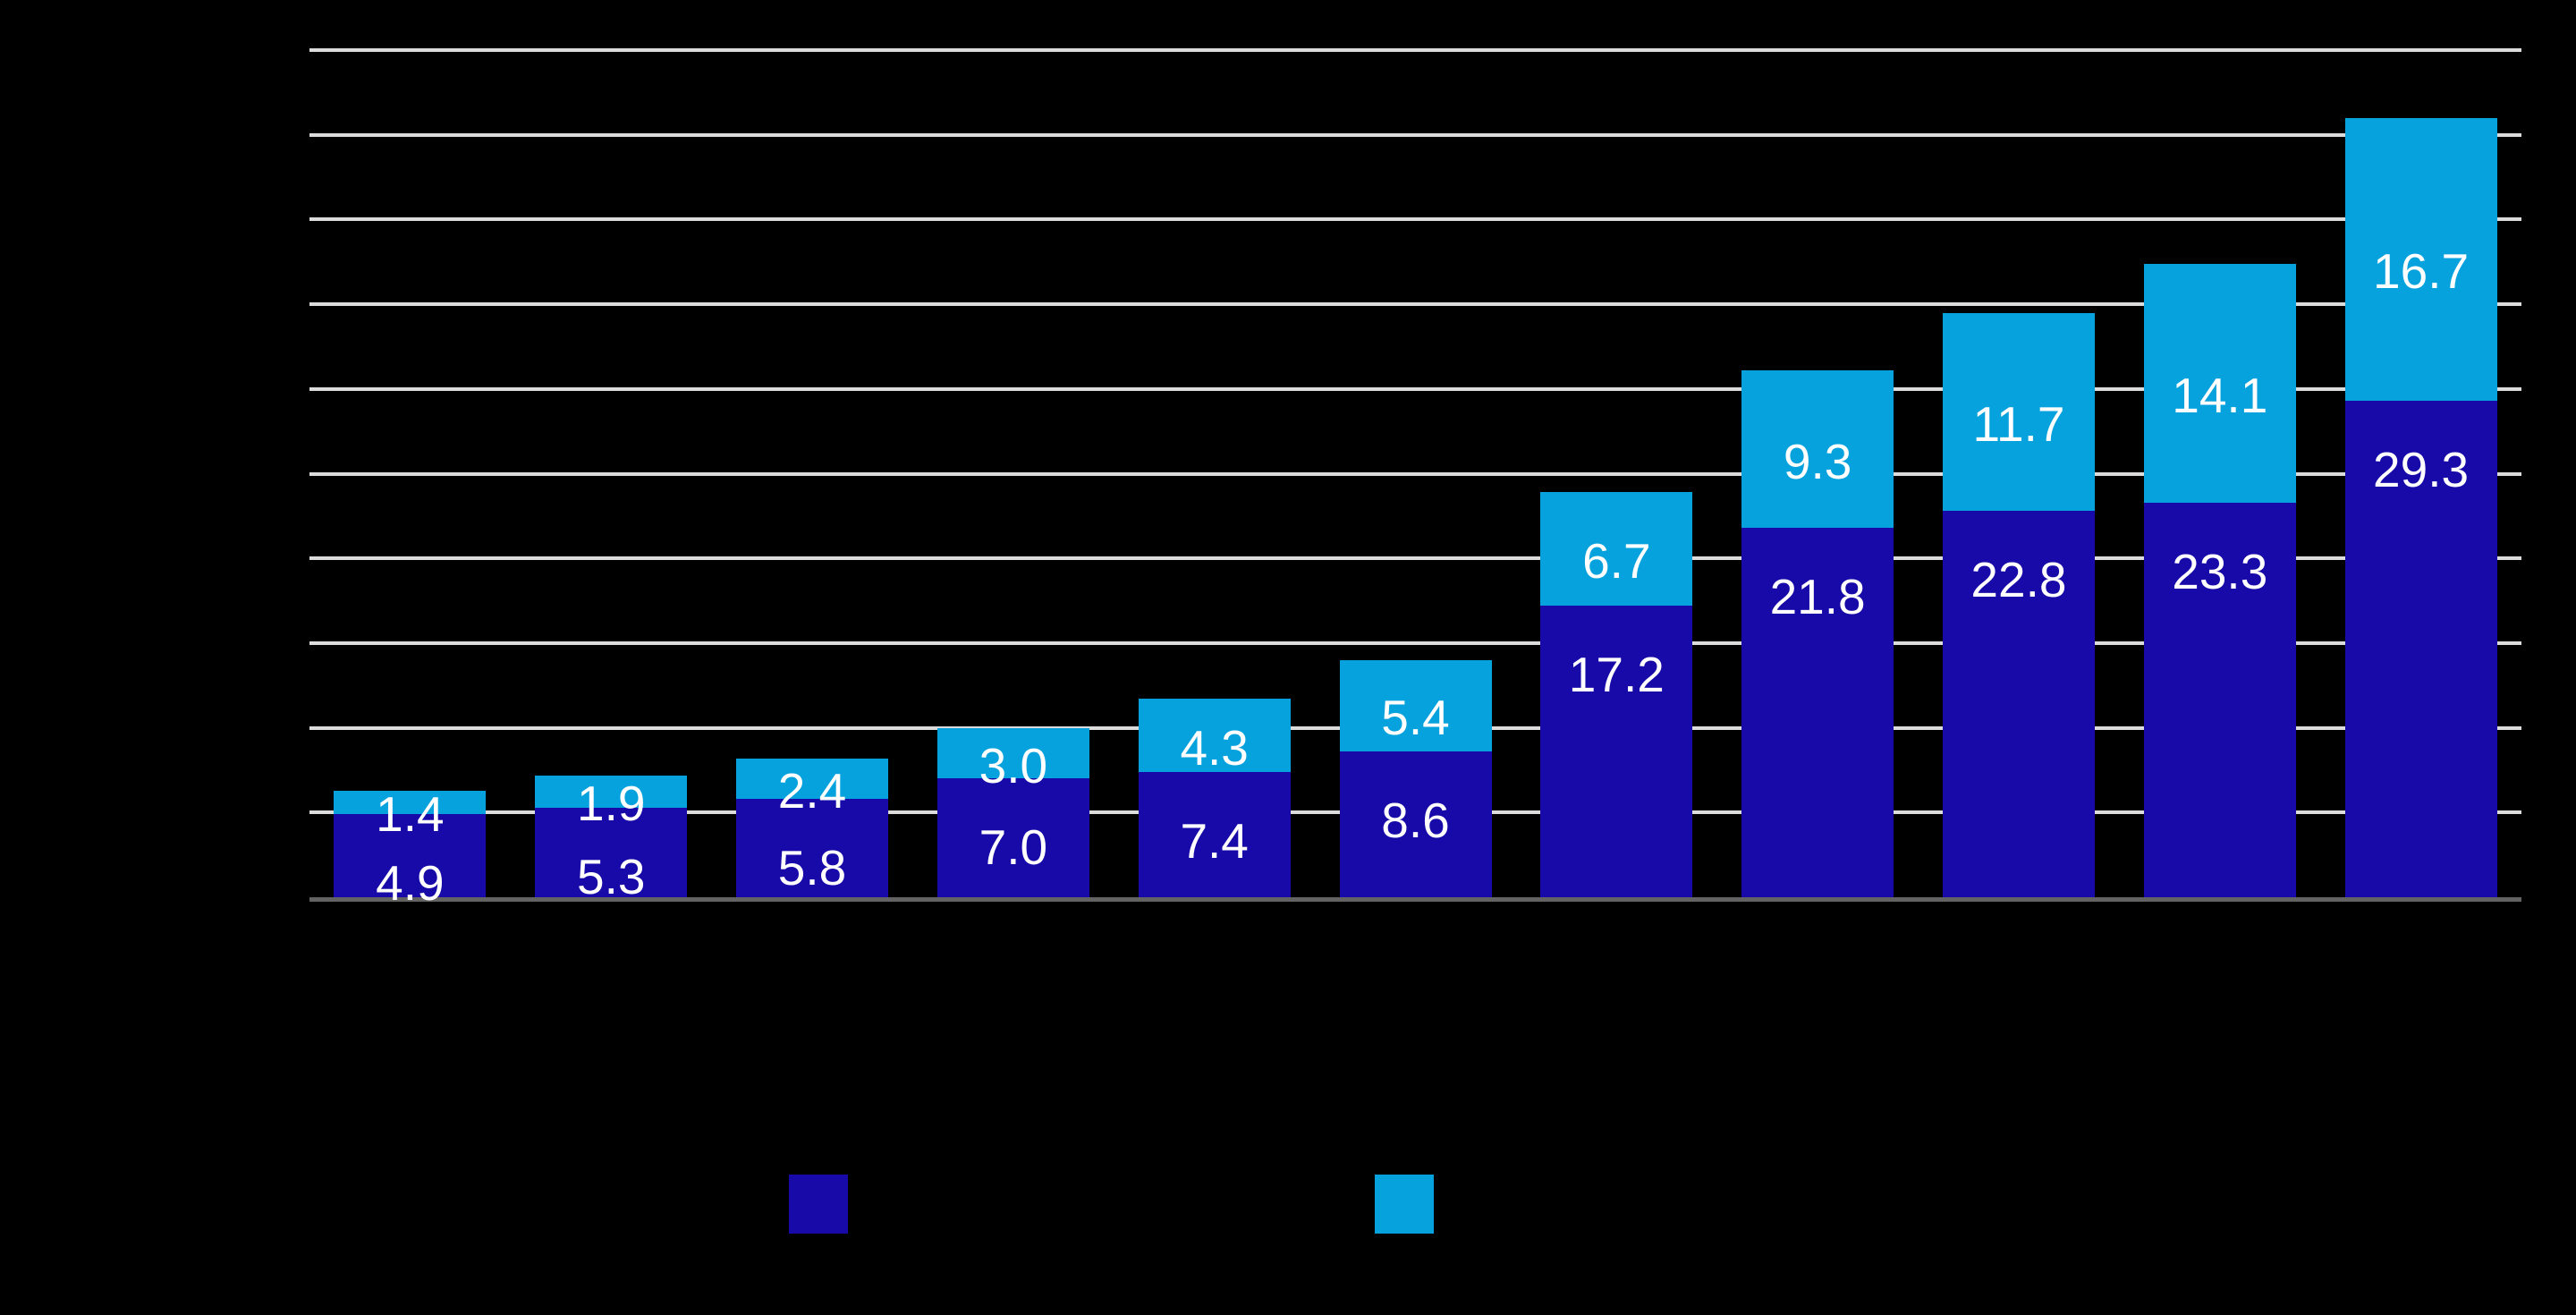  I want to click on value-label-light-series: 1.9, so click(611, 804).